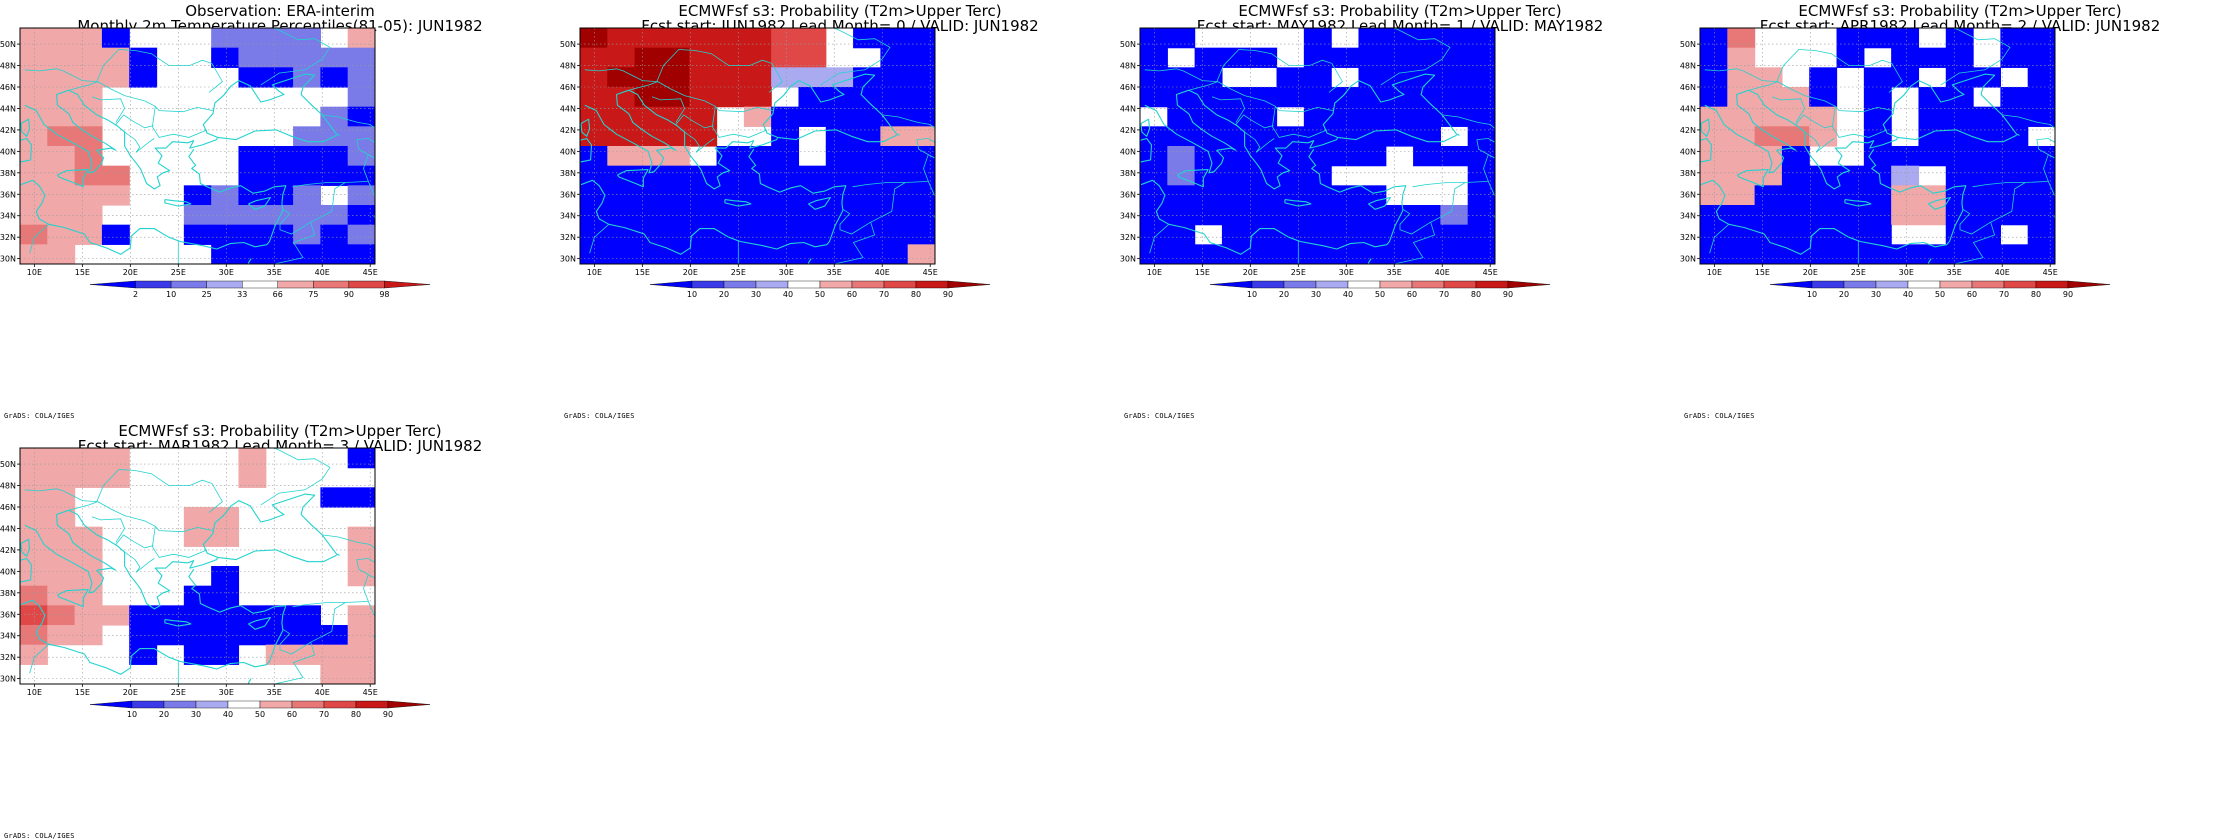 This screenshot has width=2240, height=840. Describe the element at coordinates (568, 237) in the screenshot. I see `y-tick-label: 32N` at that location.